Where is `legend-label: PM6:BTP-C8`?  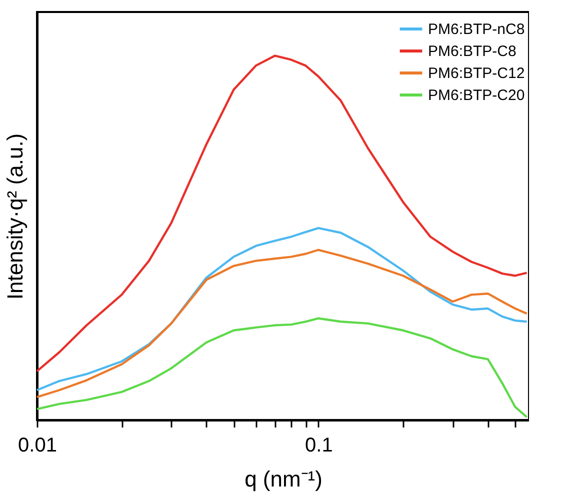
legend-label: PM6:BTP-C8 is located at coordinates (472, 51).